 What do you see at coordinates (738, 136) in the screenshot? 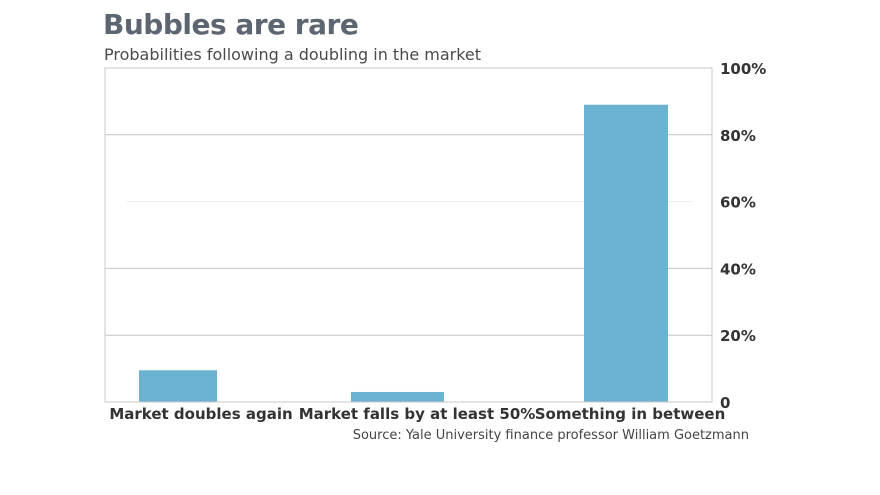
I see `y-tick-label: 80%` at bounding box center [738, 136].